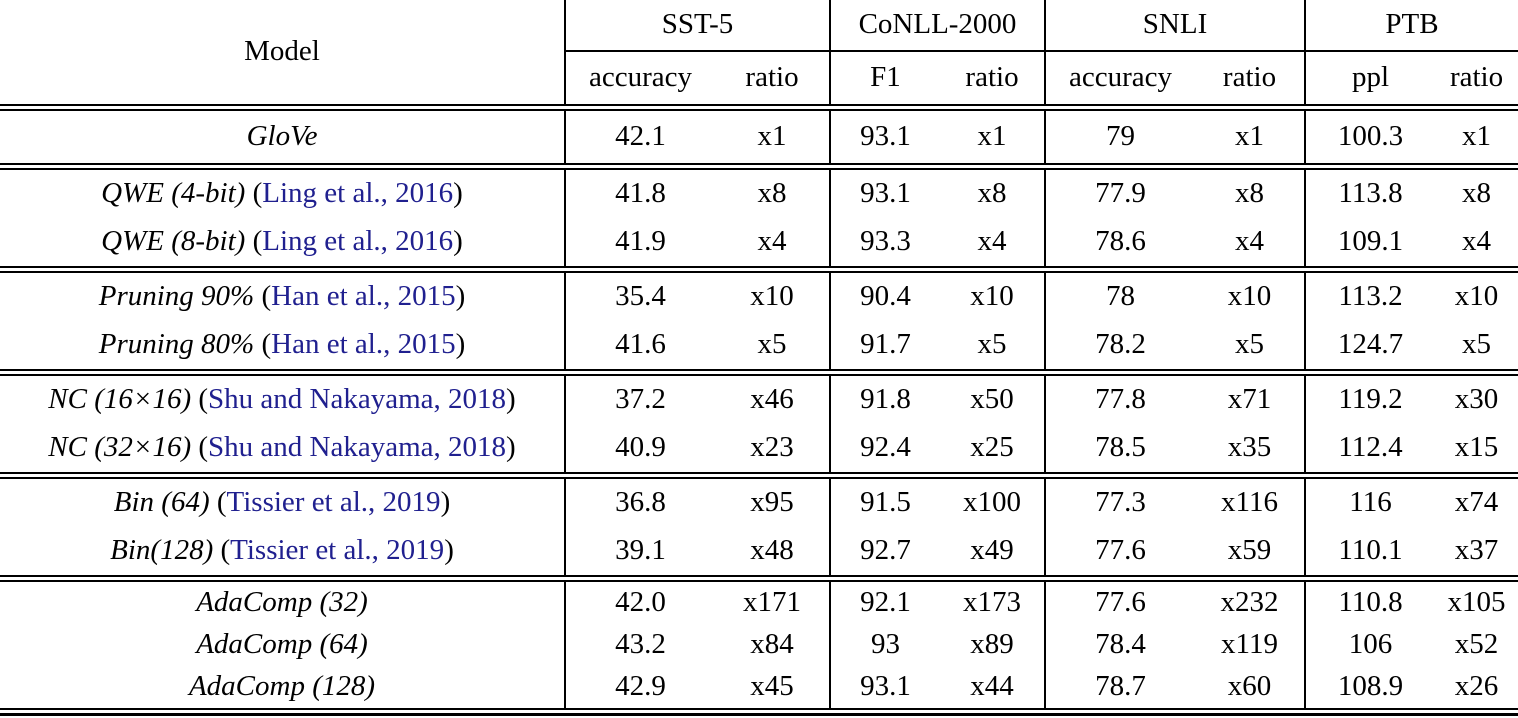 This screenshot has height=718, width=1518. I want to click on conll-ratio-cell: x1, so click(992, 136).